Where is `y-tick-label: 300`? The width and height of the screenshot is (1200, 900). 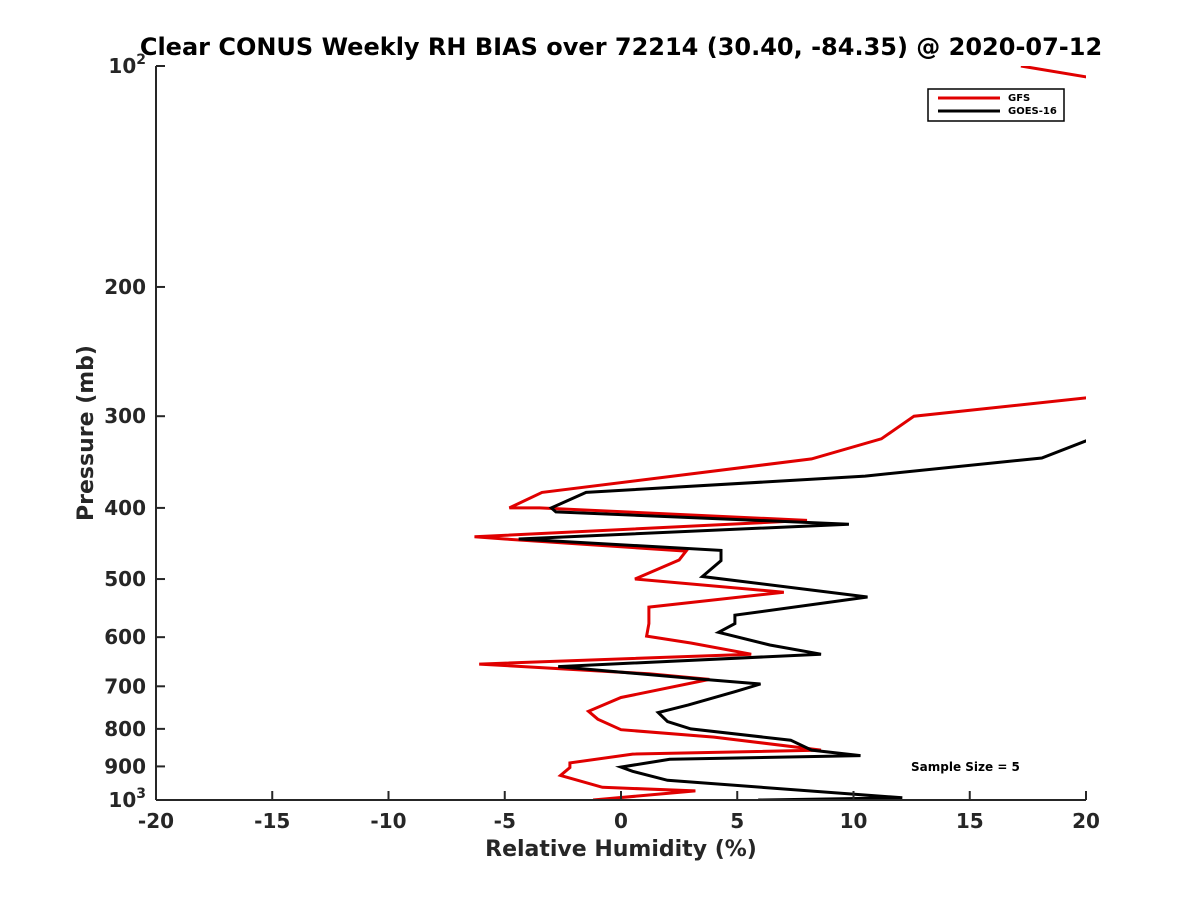
y-tick-label: 300 is located at coordinates (125, 416).